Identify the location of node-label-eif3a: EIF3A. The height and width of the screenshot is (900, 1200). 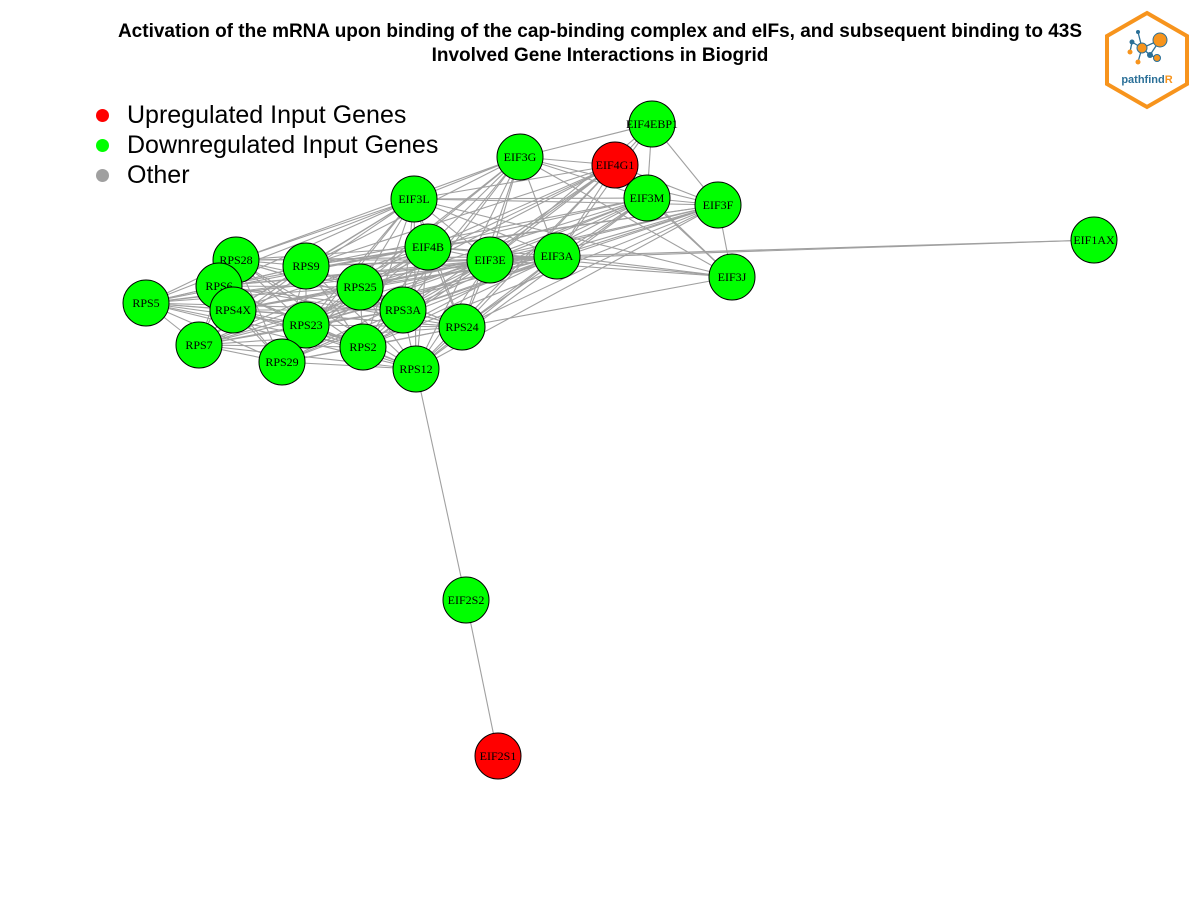
(557, 256).